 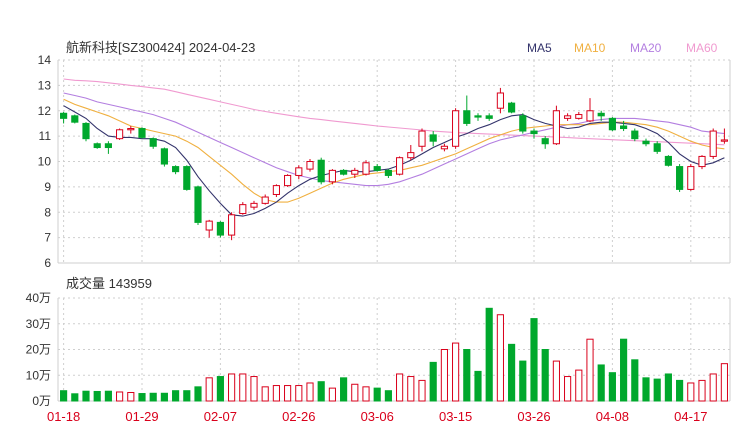 I want to click on volume-tick-label: 0万, so click(x=41, y=401).